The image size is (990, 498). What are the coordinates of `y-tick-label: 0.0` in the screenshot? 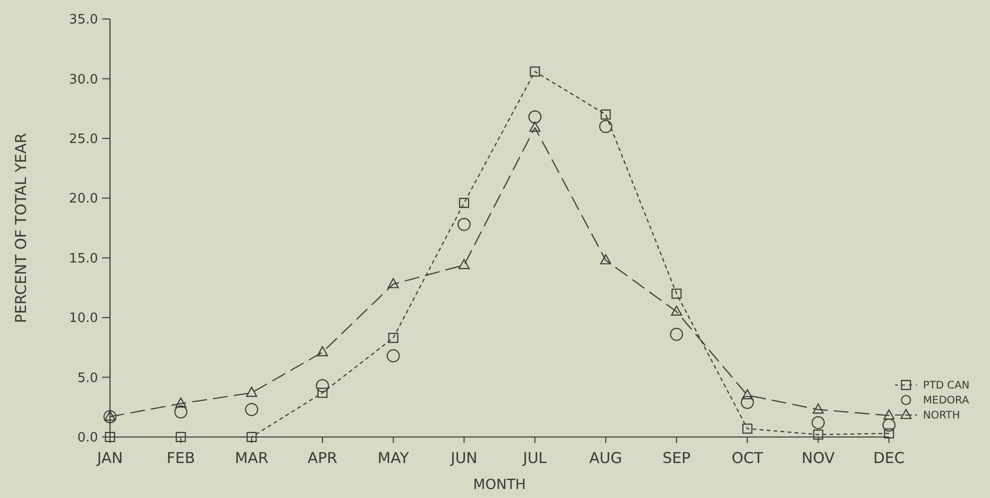 It's located at (87, 438).